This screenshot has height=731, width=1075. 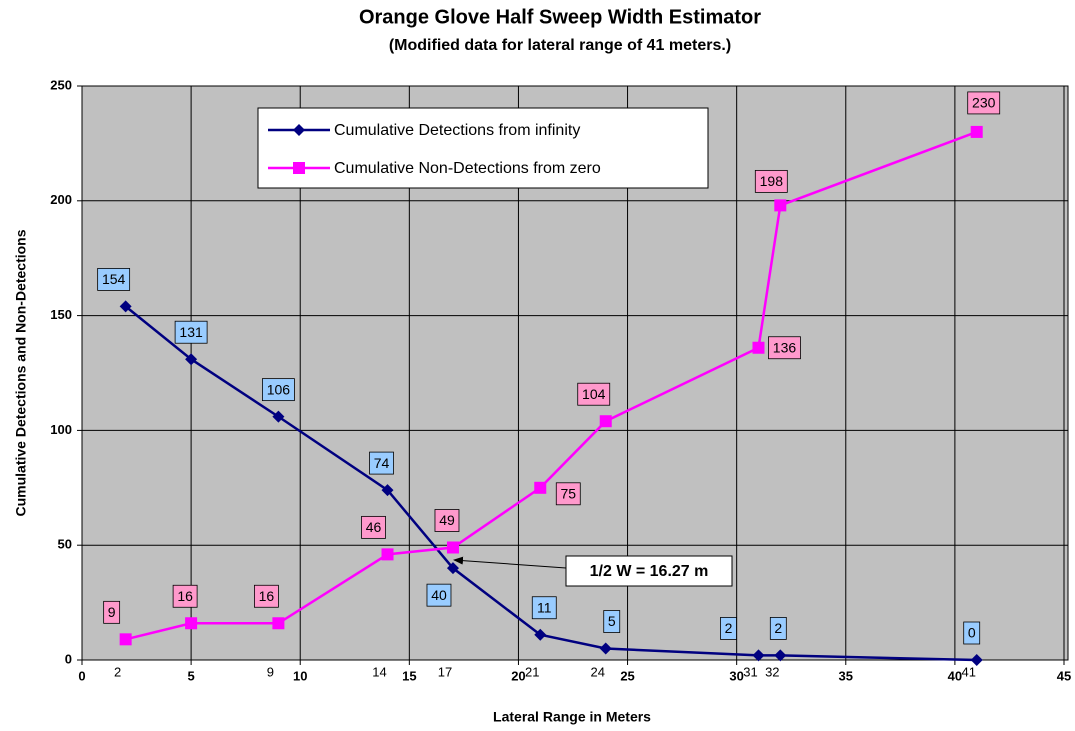 What do you see at coordinates (510, 562) in the screenshot?
I see `annotation-arrow` at bounding box center [510, 562].